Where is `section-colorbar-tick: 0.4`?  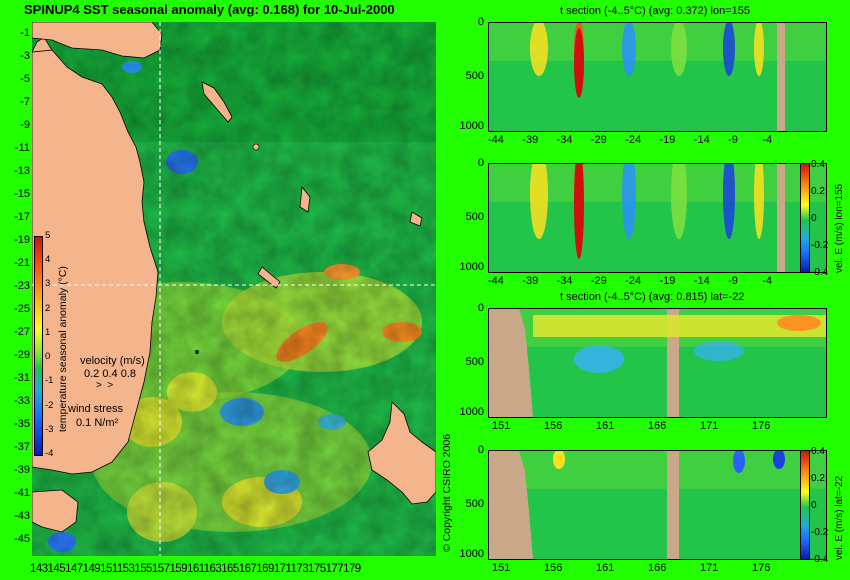
section-colorbar-tick: 0.4 is located at coordinates (818, 451).